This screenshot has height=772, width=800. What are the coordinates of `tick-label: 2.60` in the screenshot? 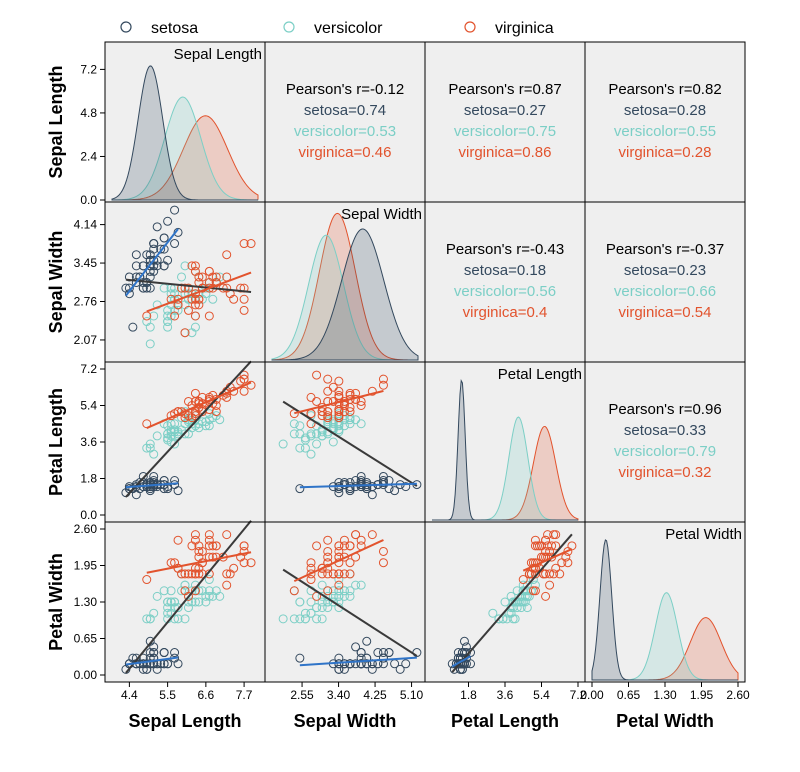 It's located at (738, 695).